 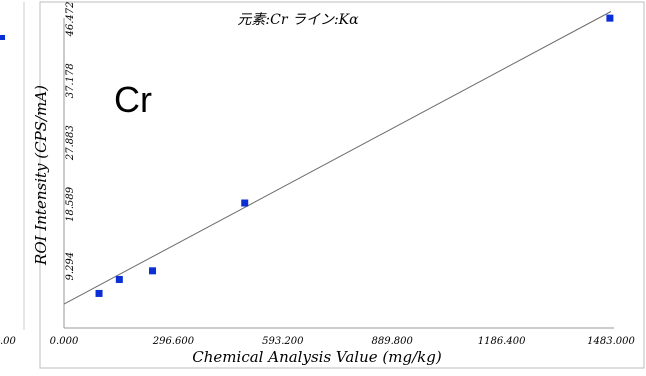 I want to click on y-tick-labels: 9.294 18.589 27.883 37.178 46.472, so click(x=70, y=141).